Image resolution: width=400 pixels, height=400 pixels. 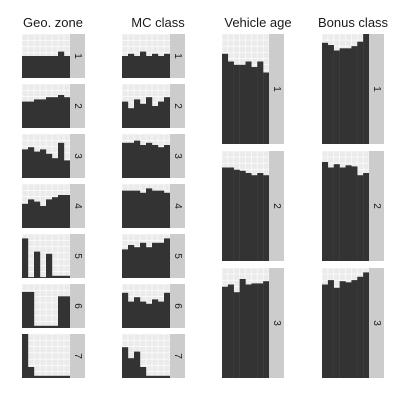 What do you see at coordinates (53, 356) in the screenshot?
I see `facet-panel: 7` at bounding box center [53, 356].